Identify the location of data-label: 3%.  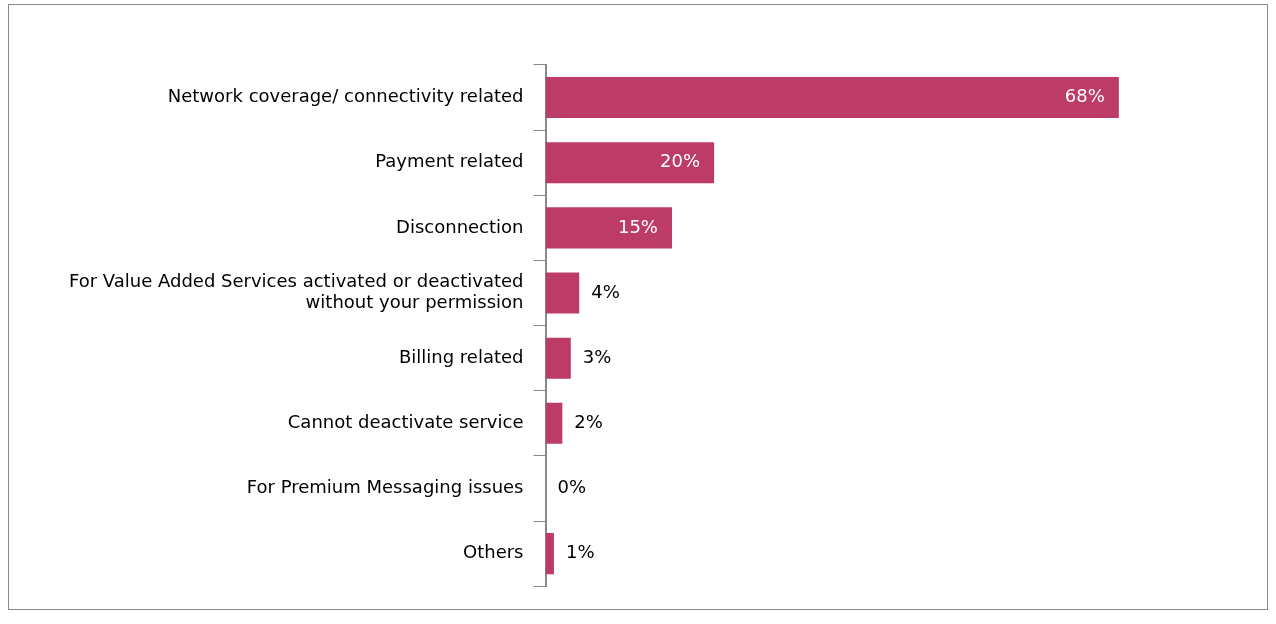
(597, 356).